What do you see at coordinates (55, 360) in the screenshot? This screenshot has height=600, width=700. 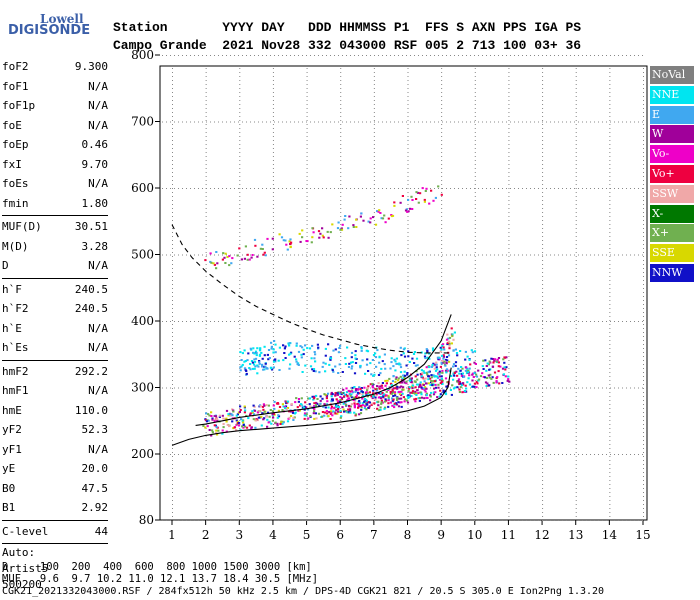 I see `param-separator` at bounding box center [55, 360].